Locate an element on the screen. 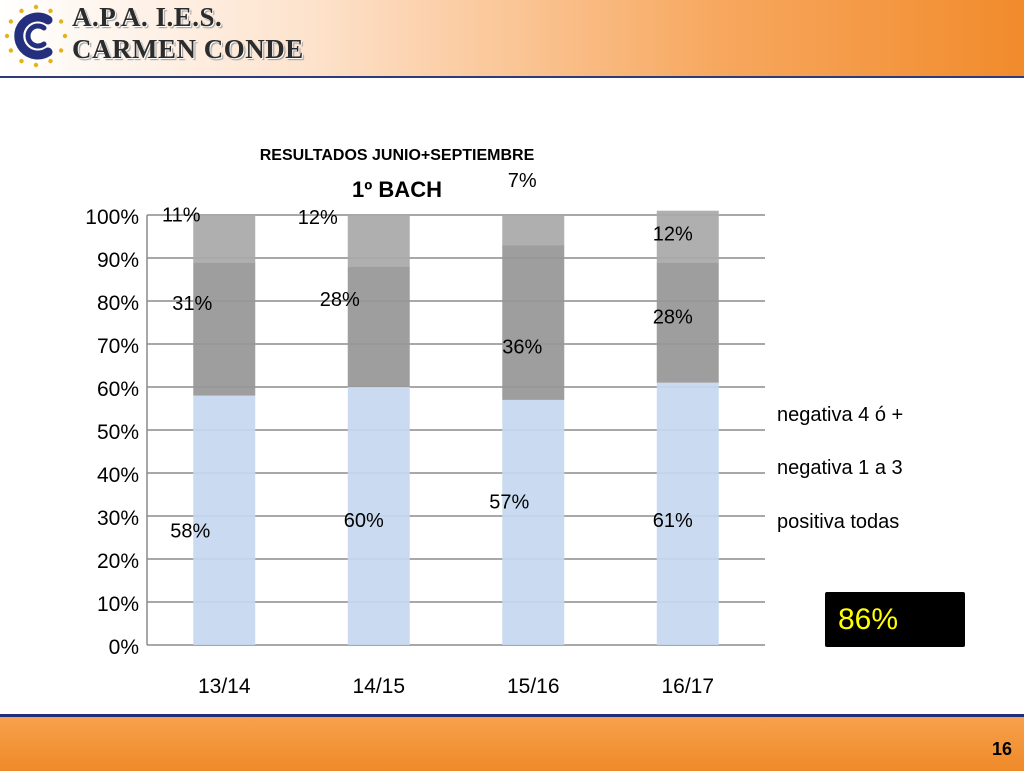 The width and height of the screenshot is (1024, 771). legend-entry: negativa 1 a 3 is located at coordinates (840, 468).